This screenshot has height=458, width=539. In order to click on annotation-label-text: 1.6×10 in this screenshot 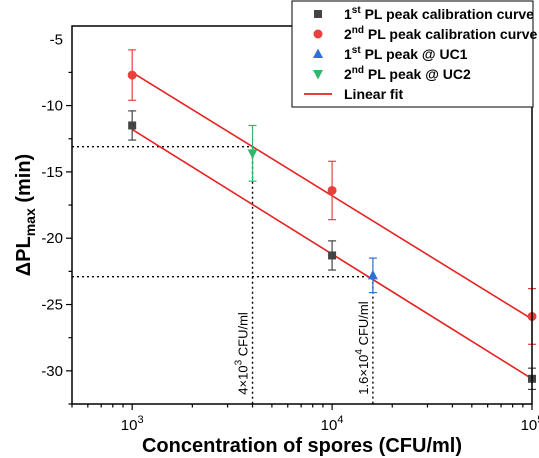, I will do `click(363, 375)`.